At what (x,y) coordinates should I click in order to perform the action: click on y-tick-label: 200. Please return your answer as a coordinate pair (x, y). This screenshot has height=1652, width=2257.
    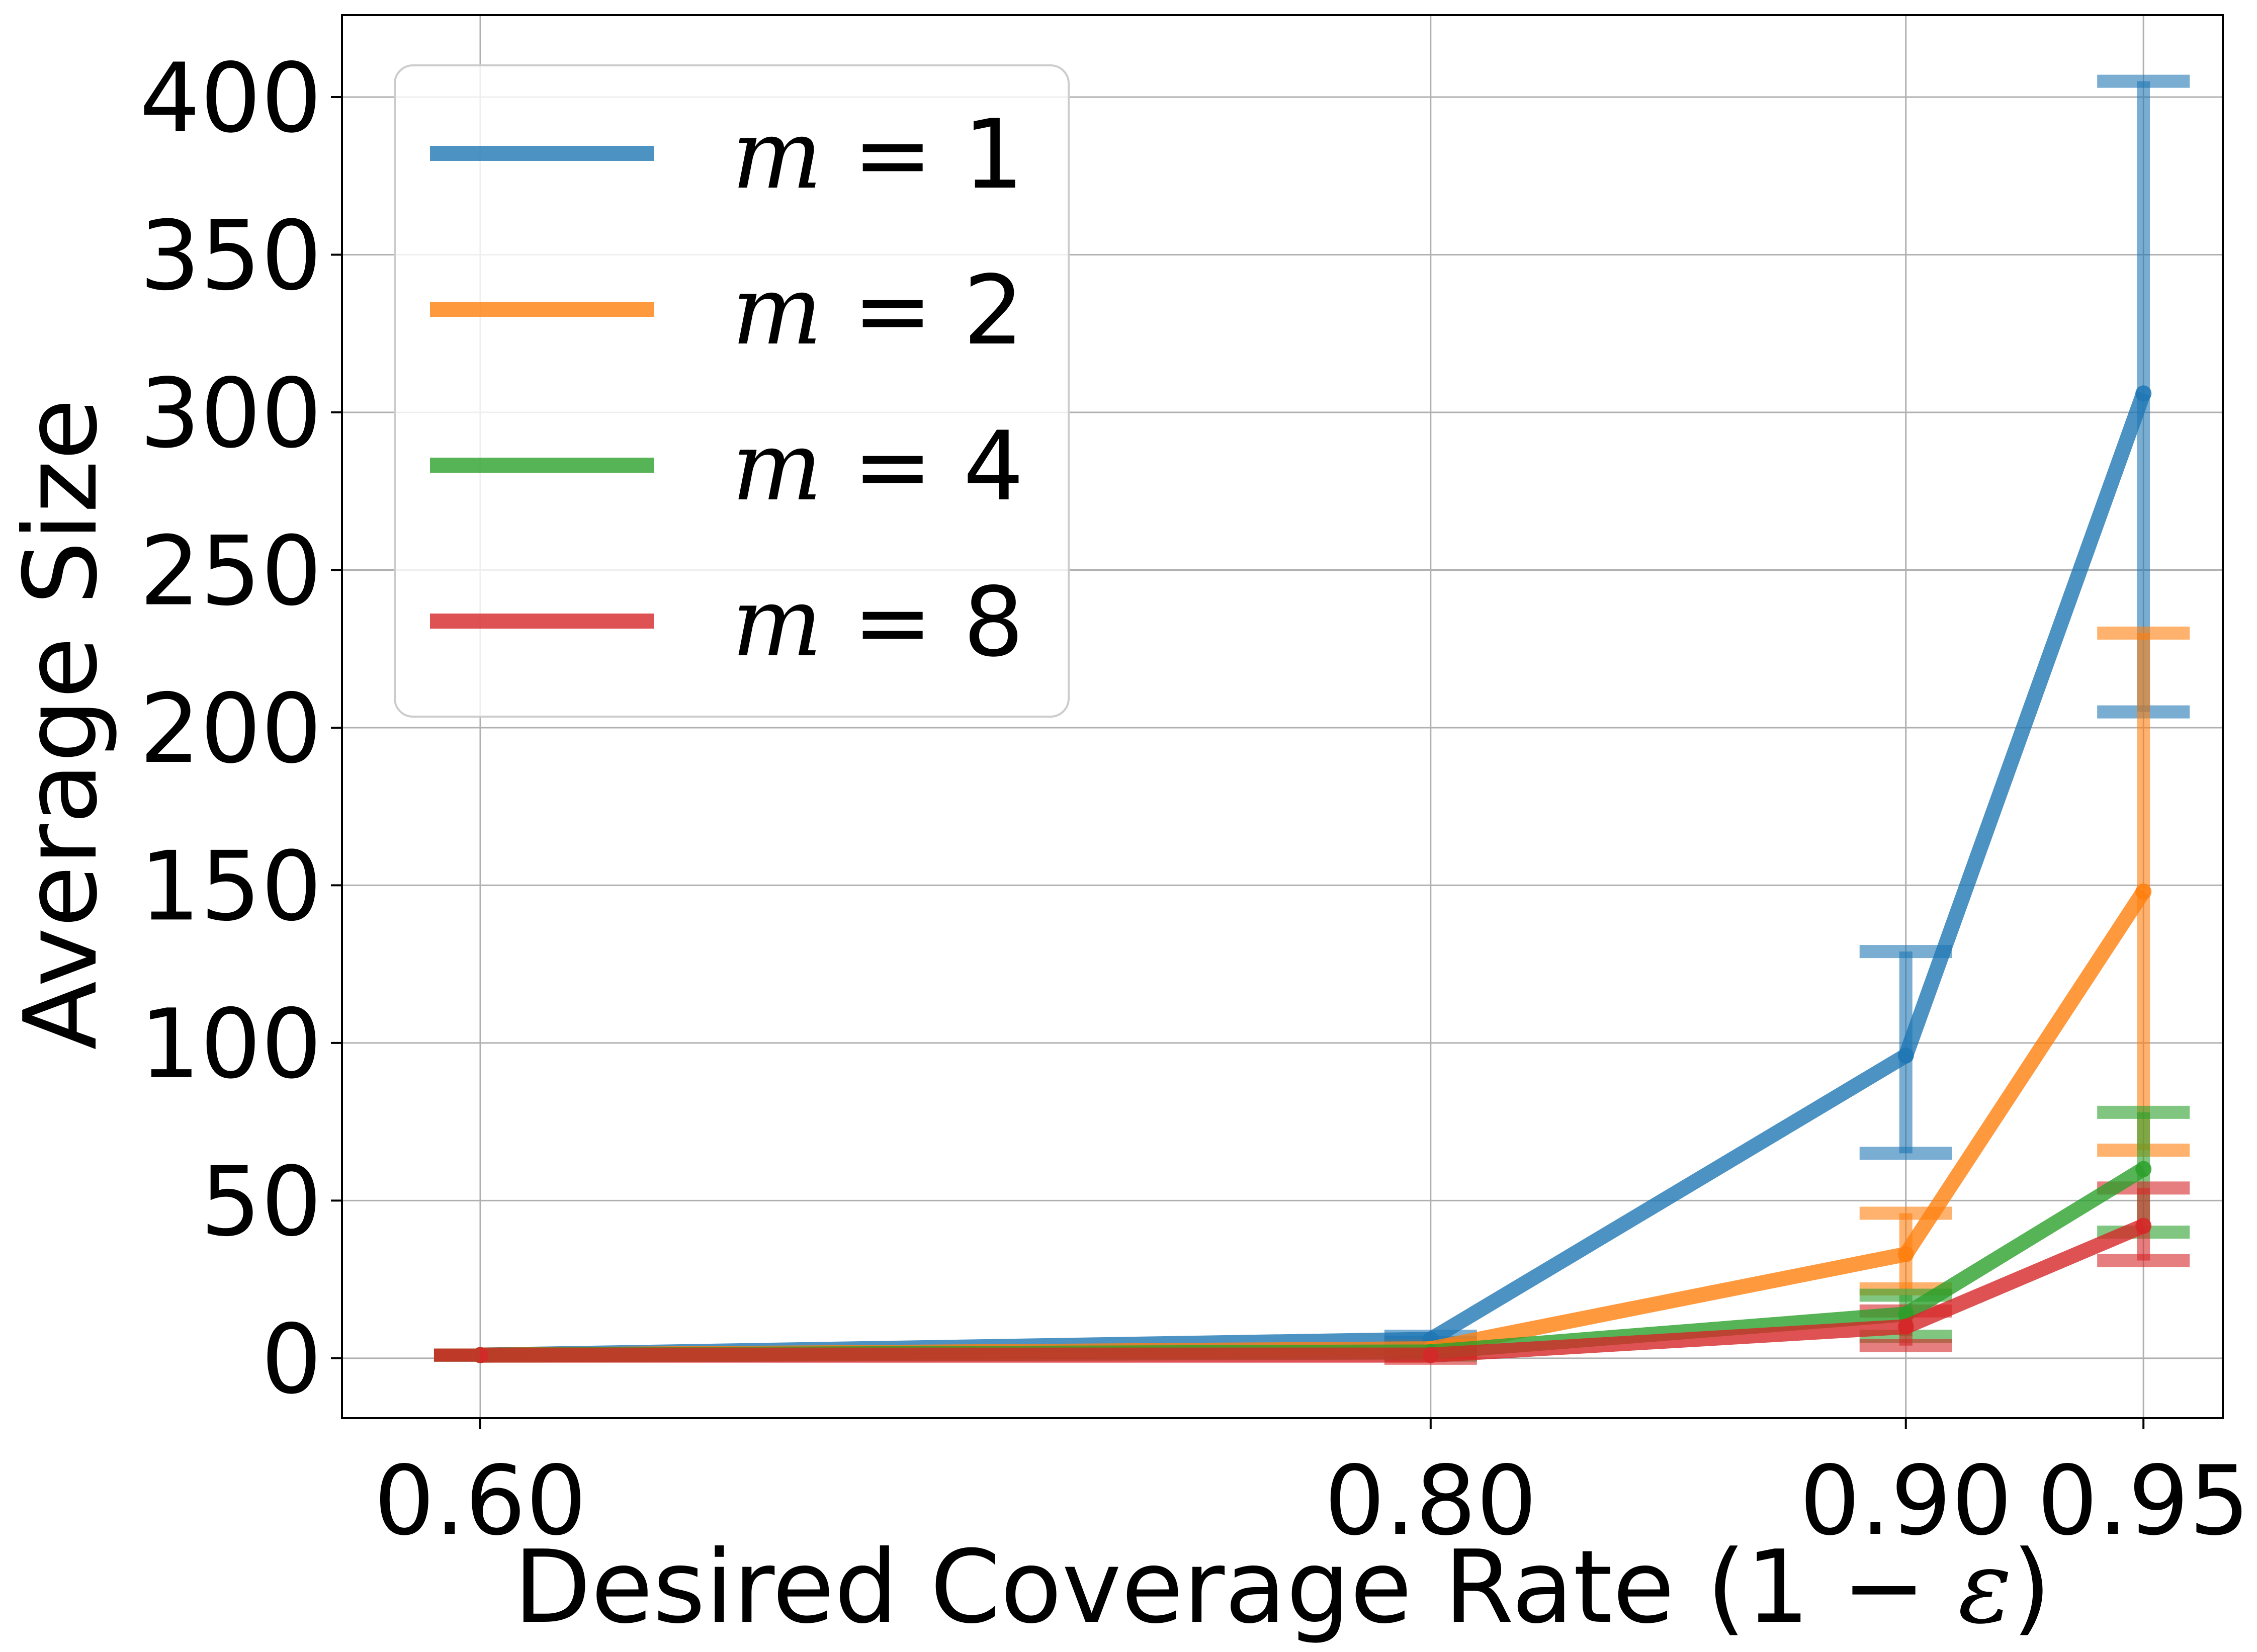
    Looking at the image, I should click on (231, 729).